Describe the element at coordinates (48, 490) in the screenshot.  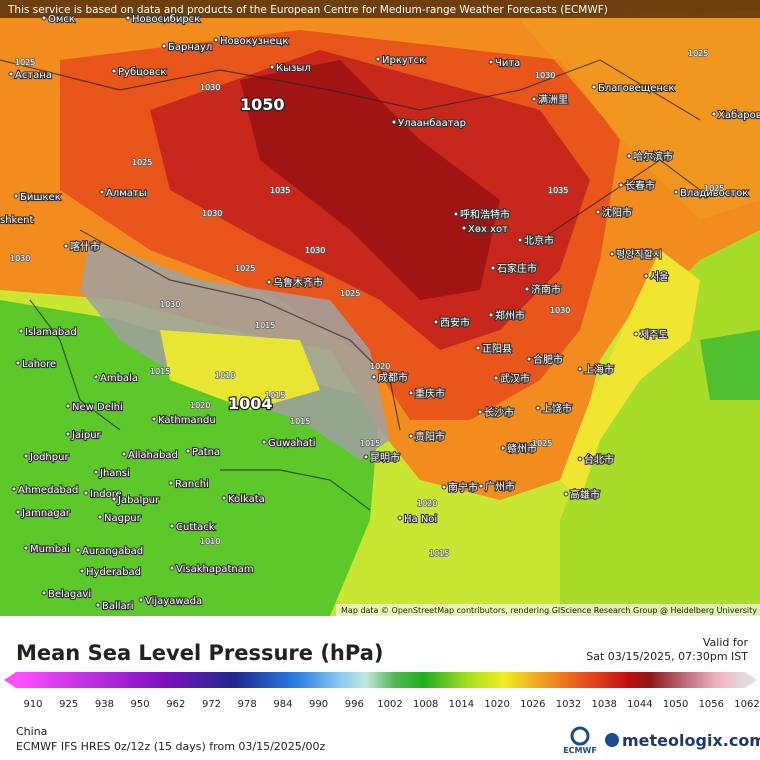
I see `city-label: Ahmedabad` at that location.